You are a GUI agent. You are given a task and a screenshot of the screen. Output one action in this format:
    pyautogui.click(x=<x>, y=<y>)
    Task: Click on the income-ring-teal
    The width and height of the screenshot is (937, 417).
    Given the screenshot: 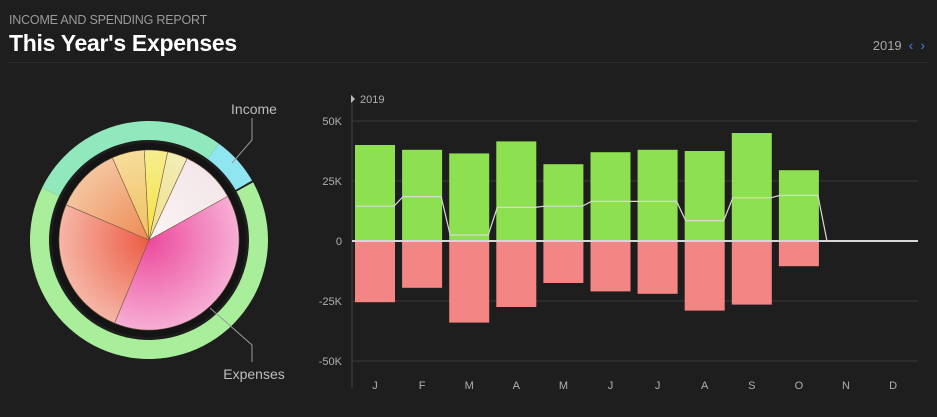 What is the action you would take?
    pyautogui.click(x=130, y=159)
    